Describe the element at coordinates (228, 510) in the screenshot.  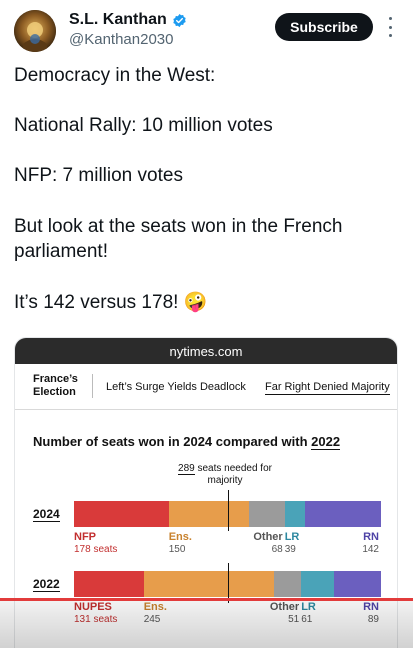
I see `majority-line-2024` at that location.